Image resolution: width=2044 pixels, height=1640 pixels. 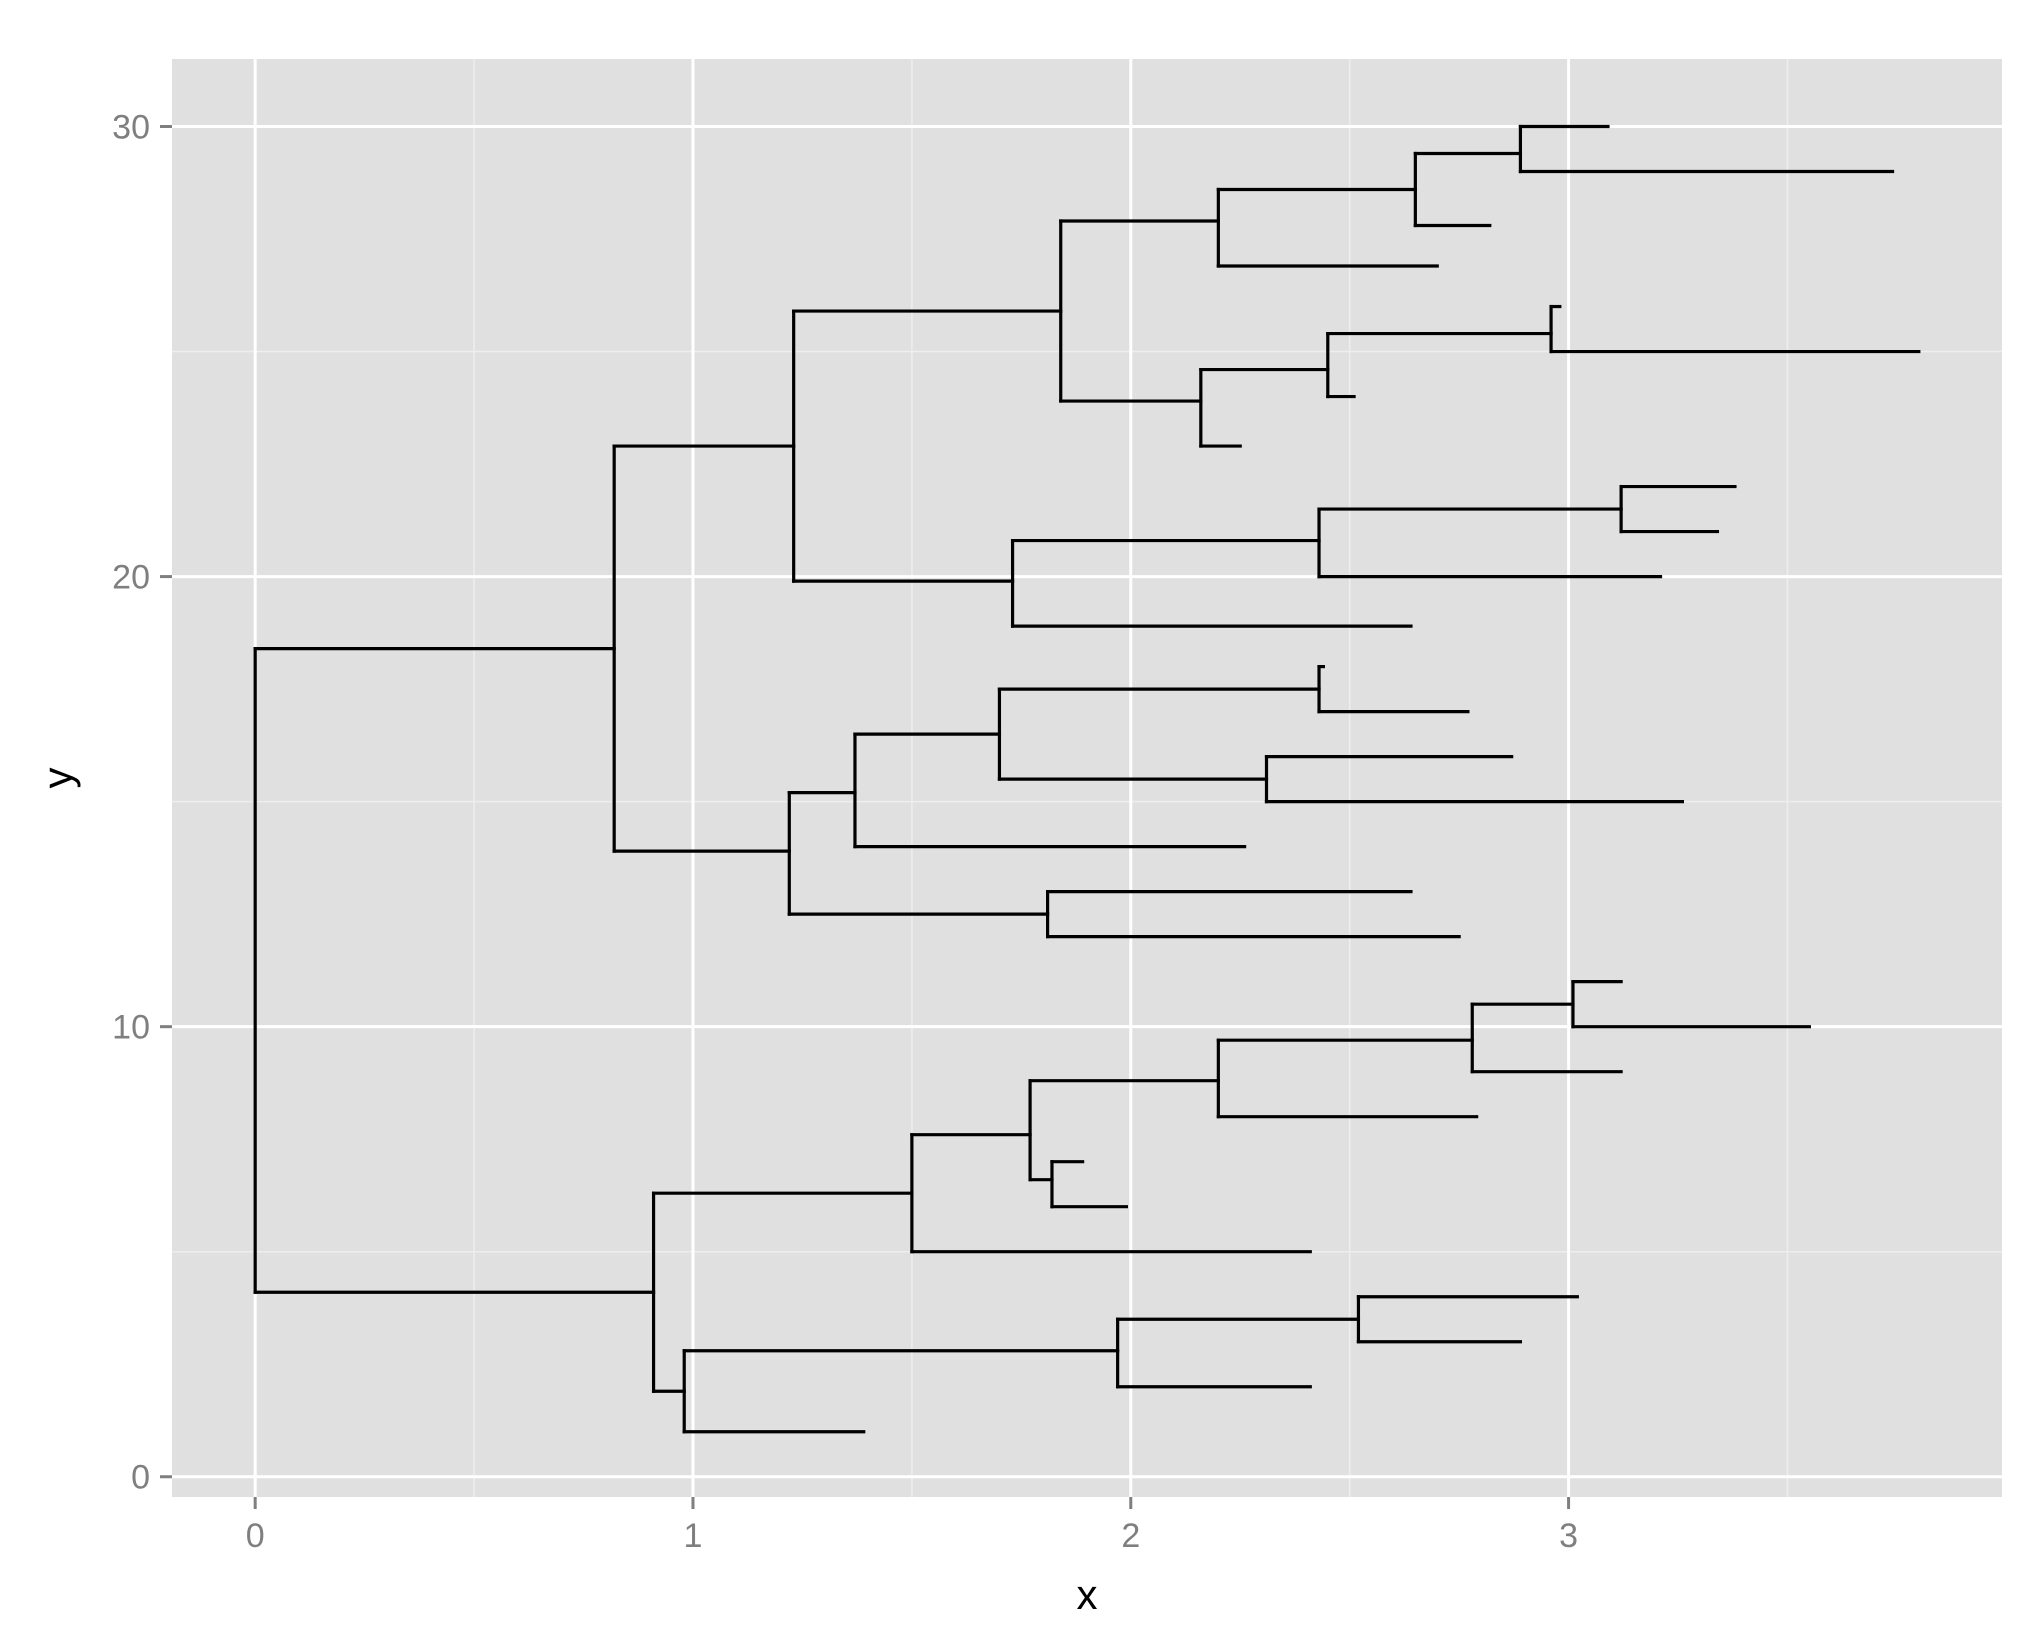 What do you see at coordinates (131, 128) in the screenshot?
I see `y-tick-label: 30` at bounding box center [131, 128].